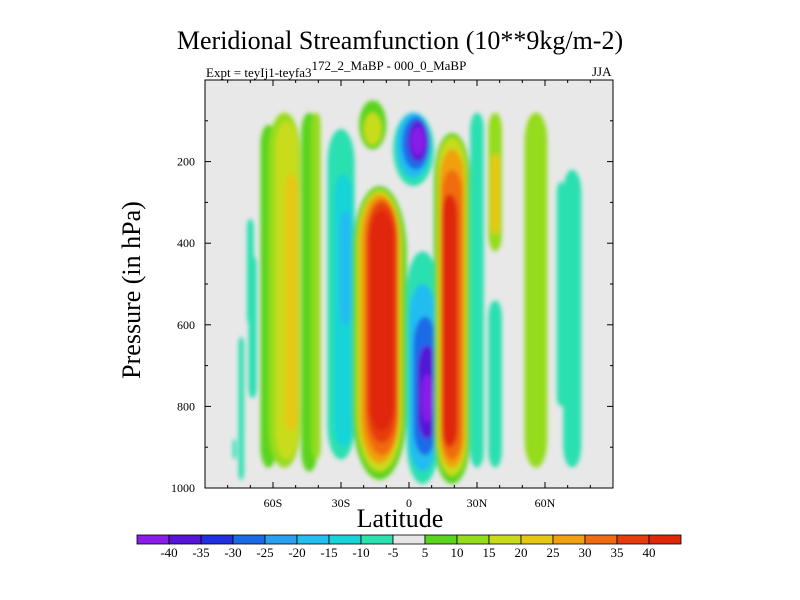 The image size is (800, 600). What do you see at coordinates (291, 302) in the screenshot?
I see `band-sh52-pos3` at bounding box center [291, 302].